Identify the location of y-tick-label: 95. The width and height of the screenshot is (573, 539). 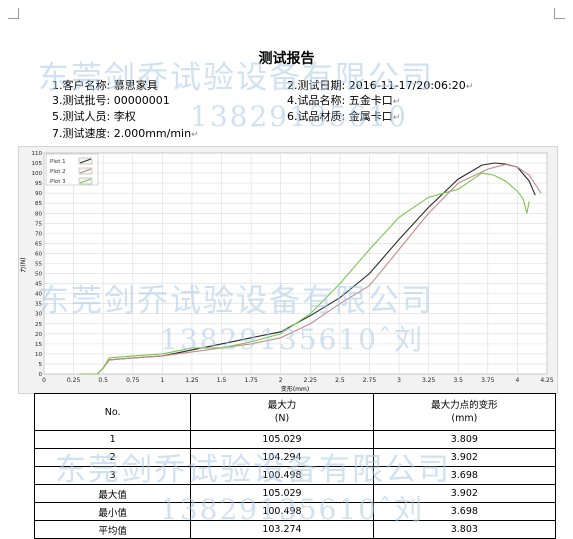
(38, 184).